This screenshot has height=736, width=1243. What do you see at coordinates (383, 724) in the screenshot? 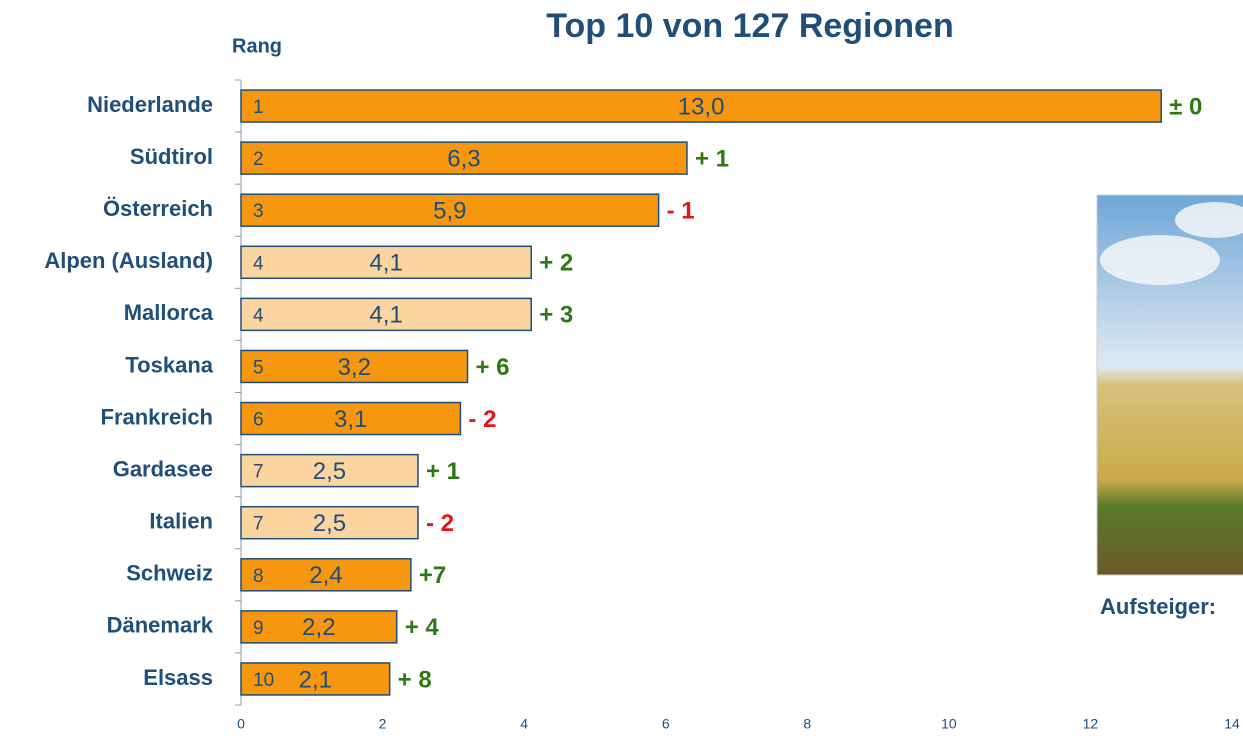
I see `x-tick-label: 2` at bounding box center [383, 724].